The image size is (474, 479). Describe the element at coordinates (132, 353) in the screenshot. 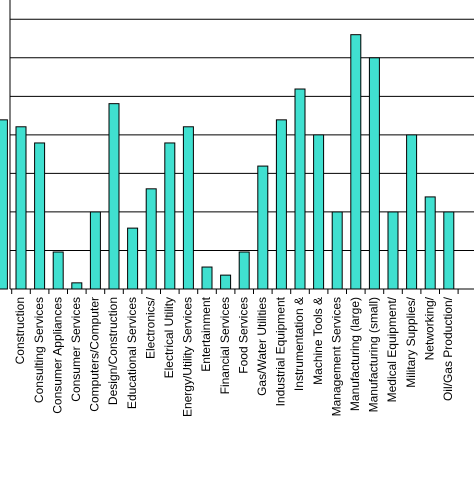

I see `x-tick-label: Educational Services` at that location.